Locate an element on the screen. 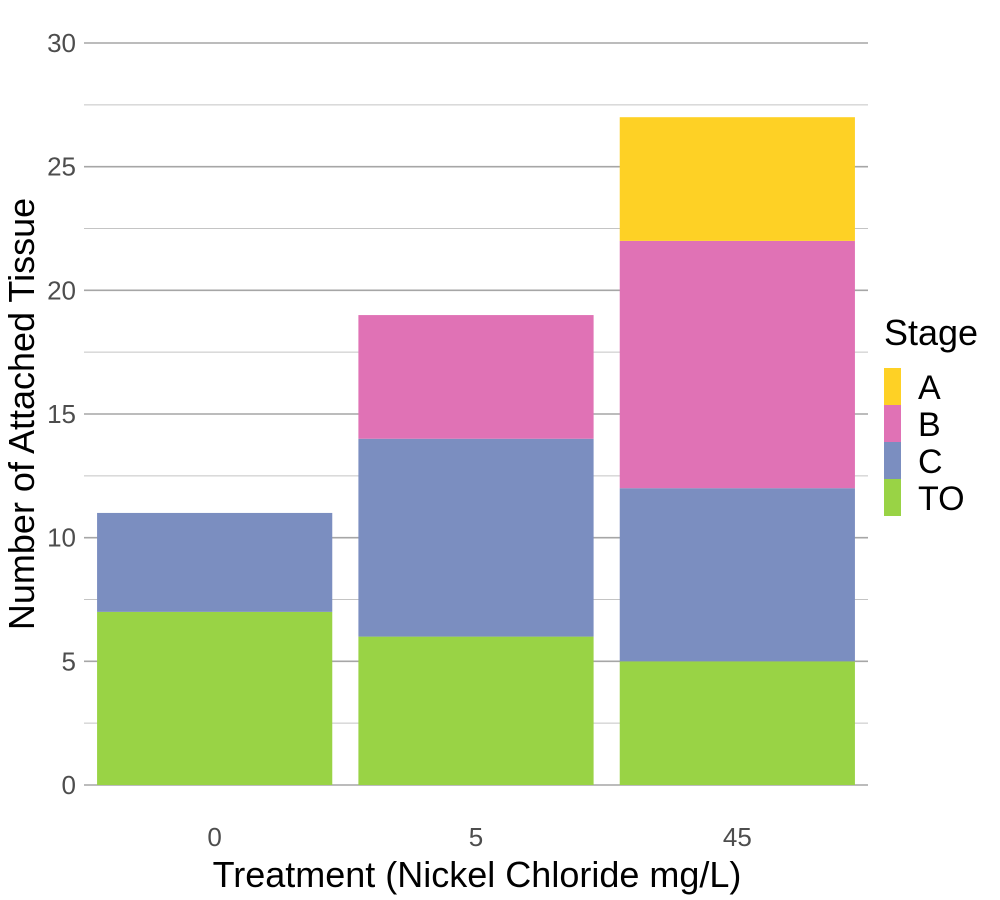 The height and width of the screenshot is (900, 1000). legend-label: A is located at coordinates (929, 388).